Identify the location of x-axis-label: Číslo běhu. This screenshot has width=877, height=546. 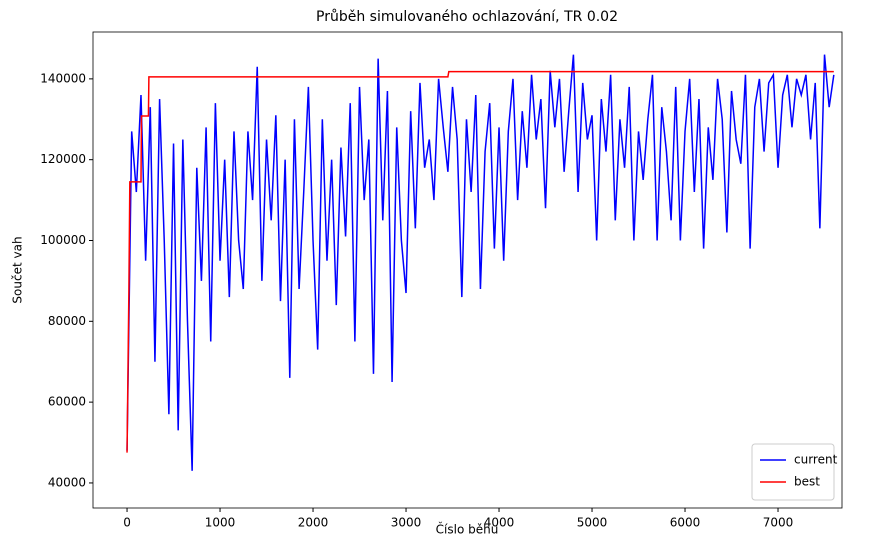
(467, 529).